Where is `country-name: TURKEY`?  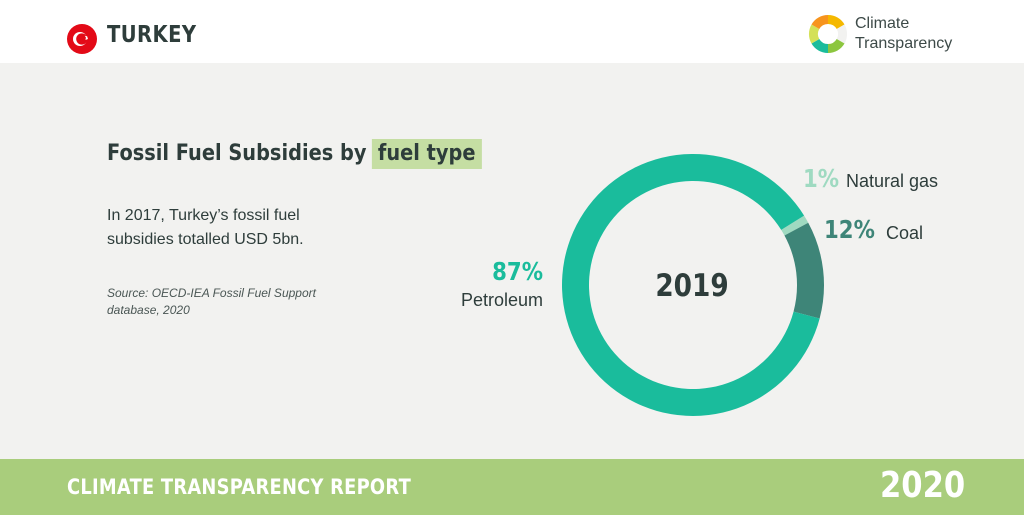 country-name: TURKEY is located at coordinates (152, 35).